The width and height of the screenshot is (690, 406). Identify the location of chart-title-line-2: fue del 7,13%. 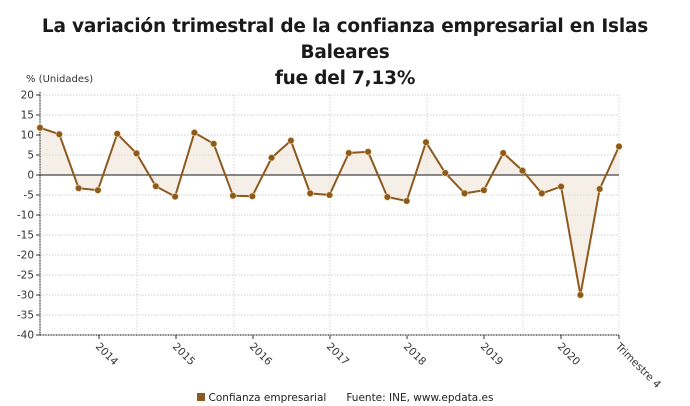
(345, 78).